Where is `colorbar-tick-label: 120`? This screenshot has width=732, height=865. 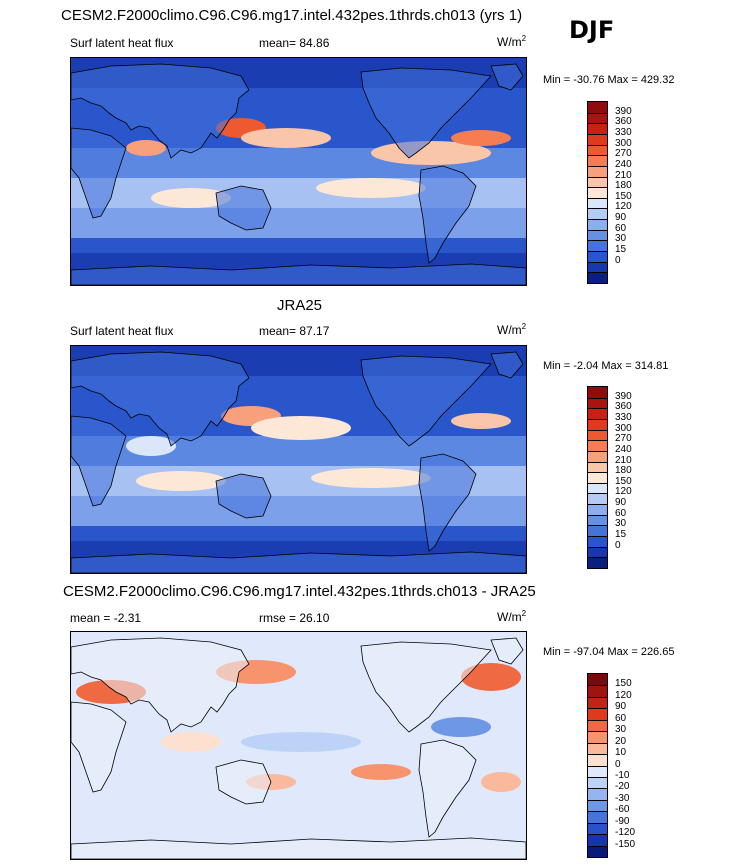 colorbar-tick-label: 120 is located at coordinates (623, 492).